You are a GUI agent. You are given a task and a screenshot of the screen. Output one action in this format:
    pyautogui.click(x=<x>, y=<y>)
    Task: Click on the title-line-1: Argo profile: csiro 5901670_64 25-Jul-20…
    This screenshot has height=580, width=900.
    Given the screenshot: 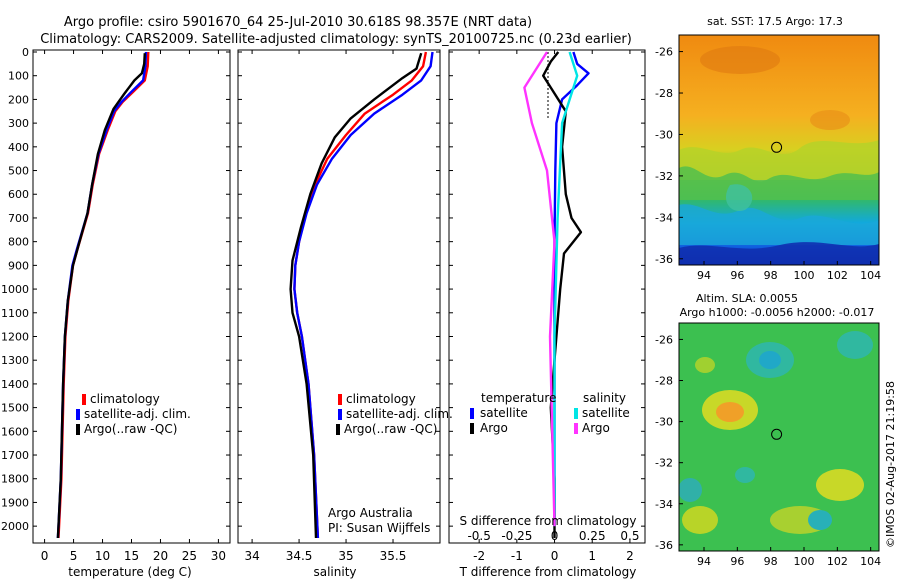 What is the action you would take?
    pyautogui.click(x=298, y=22)
    